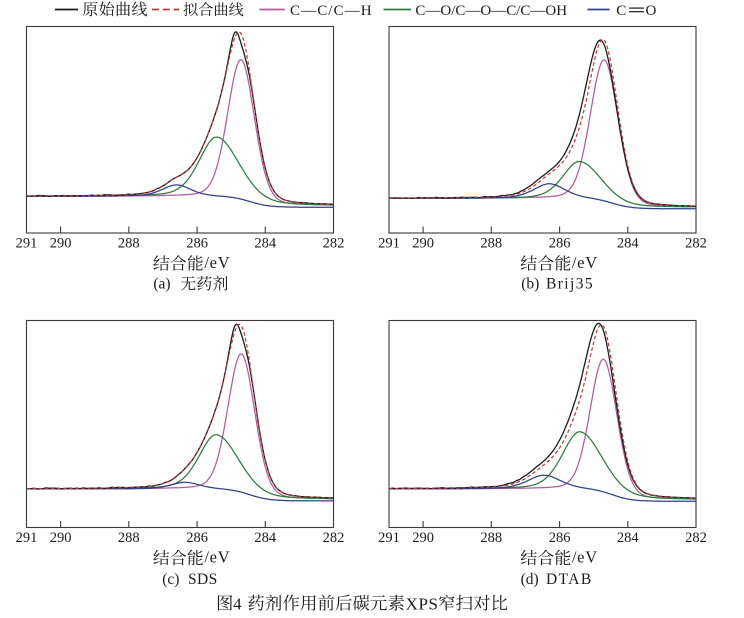  What do you see at coordinates (570, 284) in the screenshot?
I see `svg-text: Brij35` at bounding box center [570, 284].